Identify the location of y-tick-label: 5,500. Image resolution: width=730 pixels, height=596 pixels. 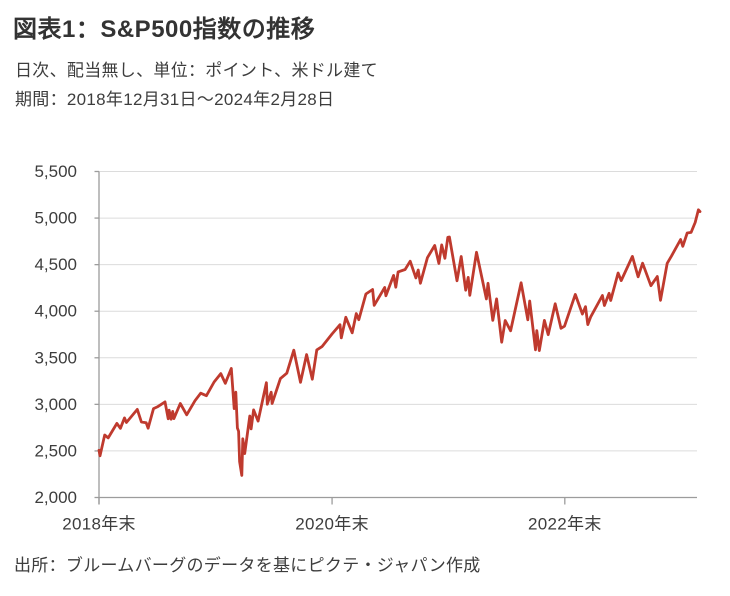
(55, 171).